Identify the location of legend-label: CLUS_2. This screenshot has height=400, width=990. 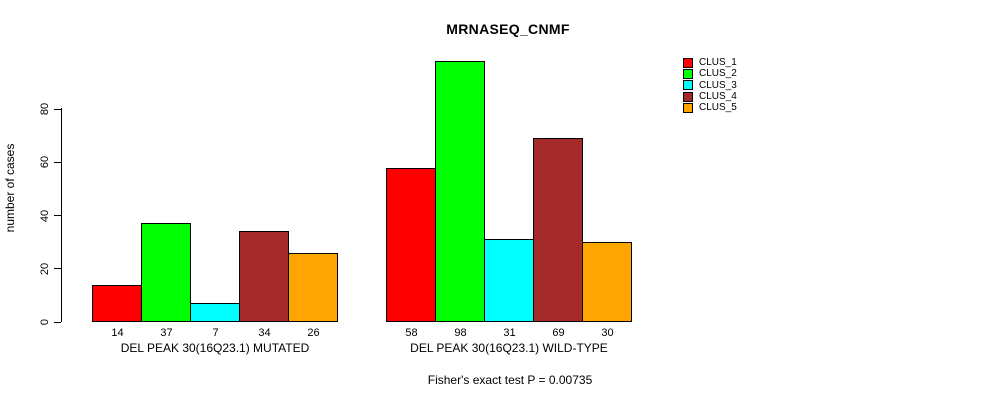
(718, 74).